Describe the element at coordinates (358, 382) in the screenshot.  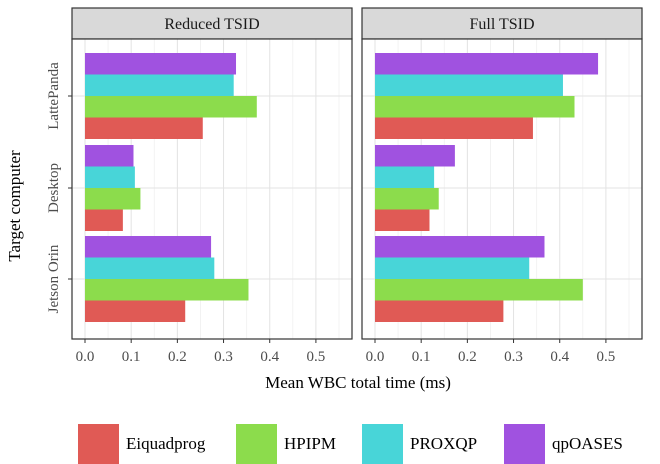
I see `x-axis-title: Mean WBC total time (ms)` at that location.